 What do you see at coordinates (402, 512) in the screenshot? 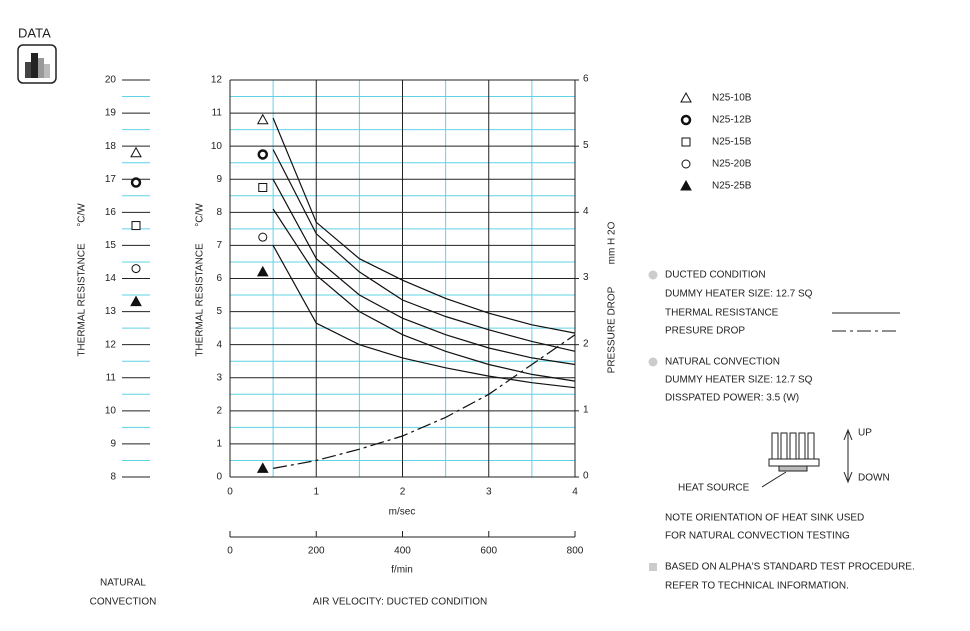
I see `x-axis-label: m/sec` at bounding box center [402, 512].